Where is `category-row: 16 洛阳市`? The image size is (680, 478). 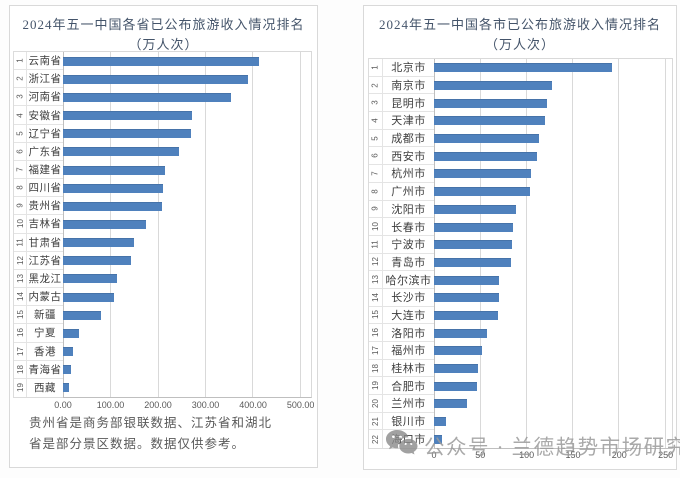 category-row: 16 洛阳市 is located at coordinates (401, 333).